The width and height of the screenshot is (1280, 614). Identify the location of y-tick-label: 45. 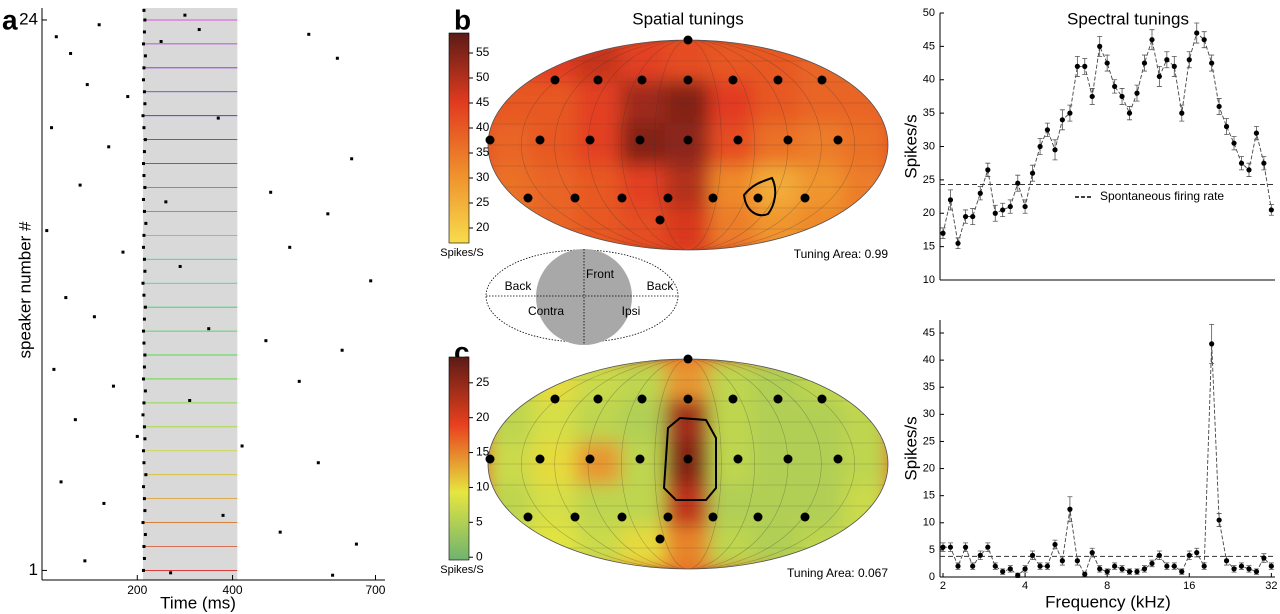
(929, 333).